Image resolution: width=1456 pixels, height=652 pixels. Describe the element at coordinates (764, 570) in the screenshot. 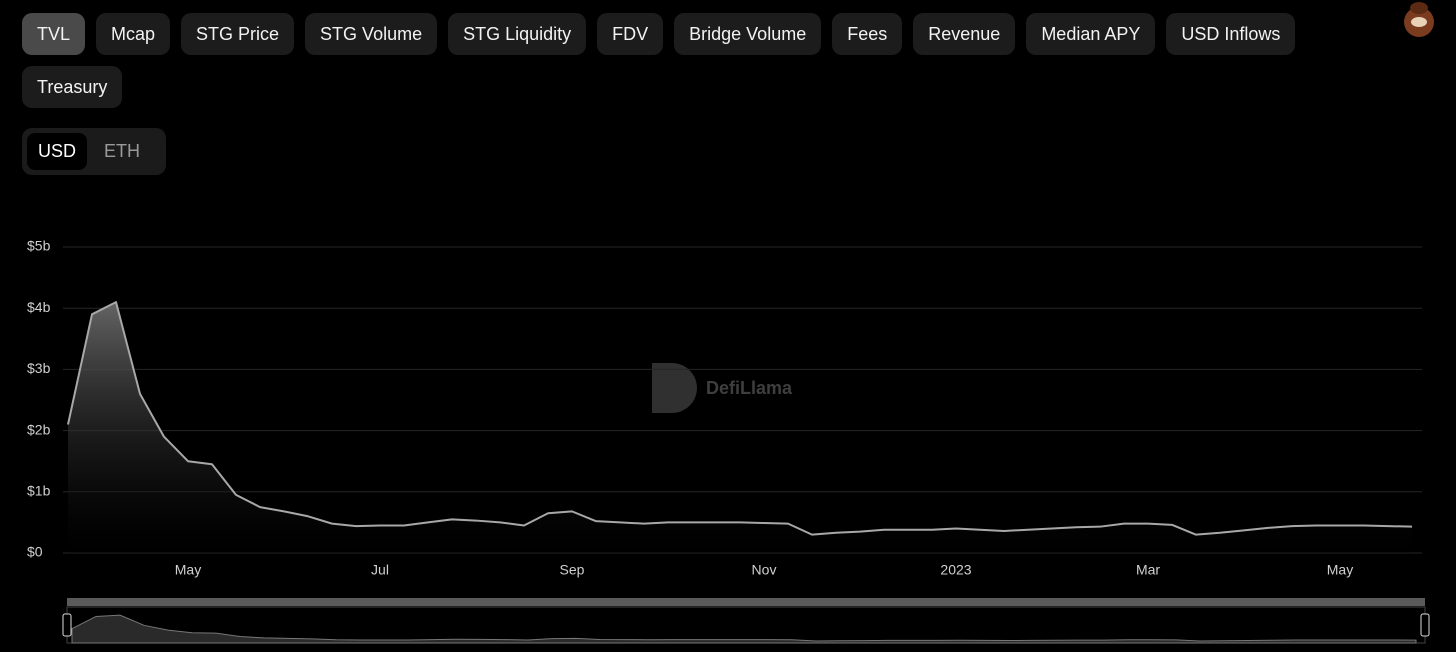

I see `x-tick-label: Nov` at that location.